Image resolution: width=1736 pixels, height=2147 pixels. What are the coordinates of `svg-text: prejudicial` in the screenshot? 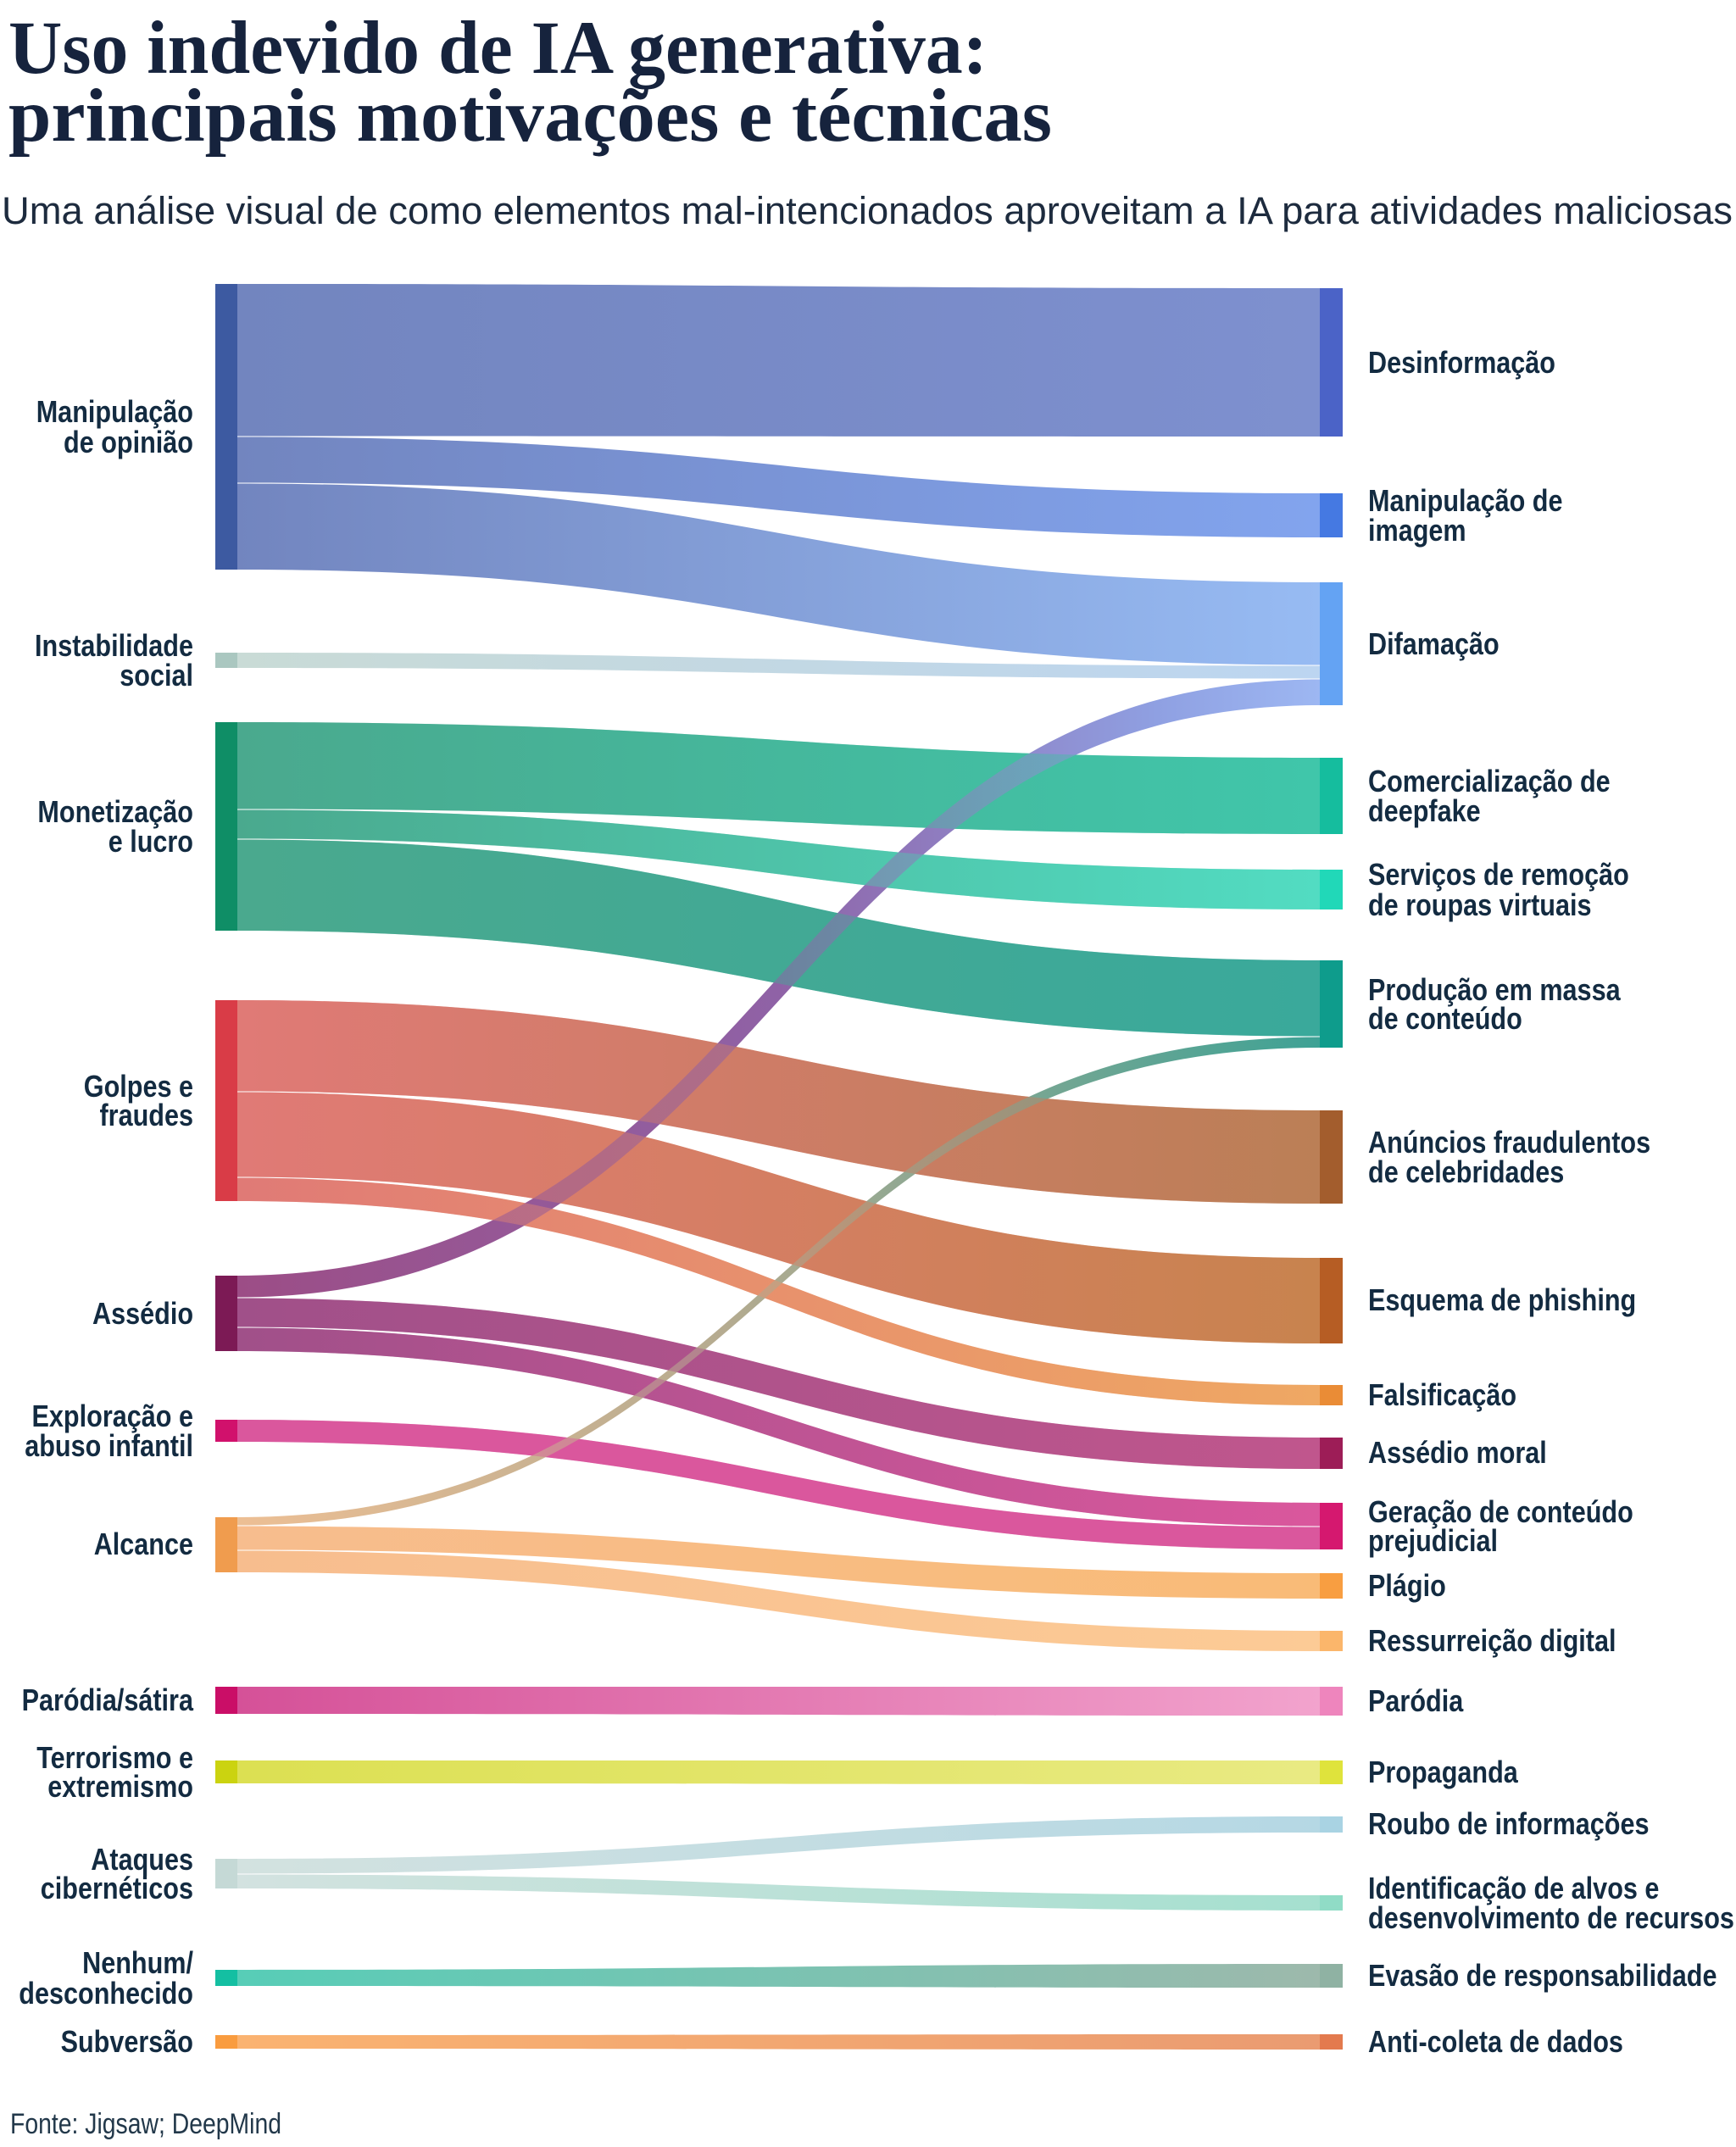 It's located at (1433, 1540).